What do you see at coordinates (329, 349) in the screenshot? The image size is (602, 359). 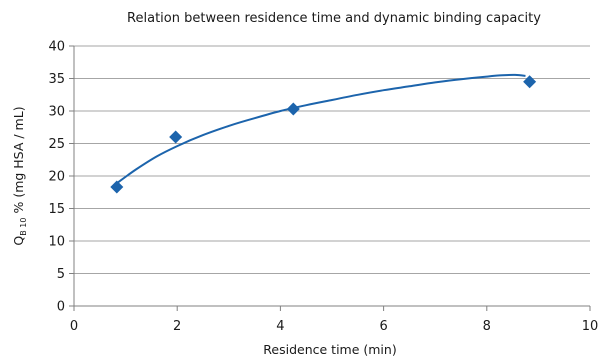 I see `x-axis-title: Residence time (min)` at bounding box center [329, 349].